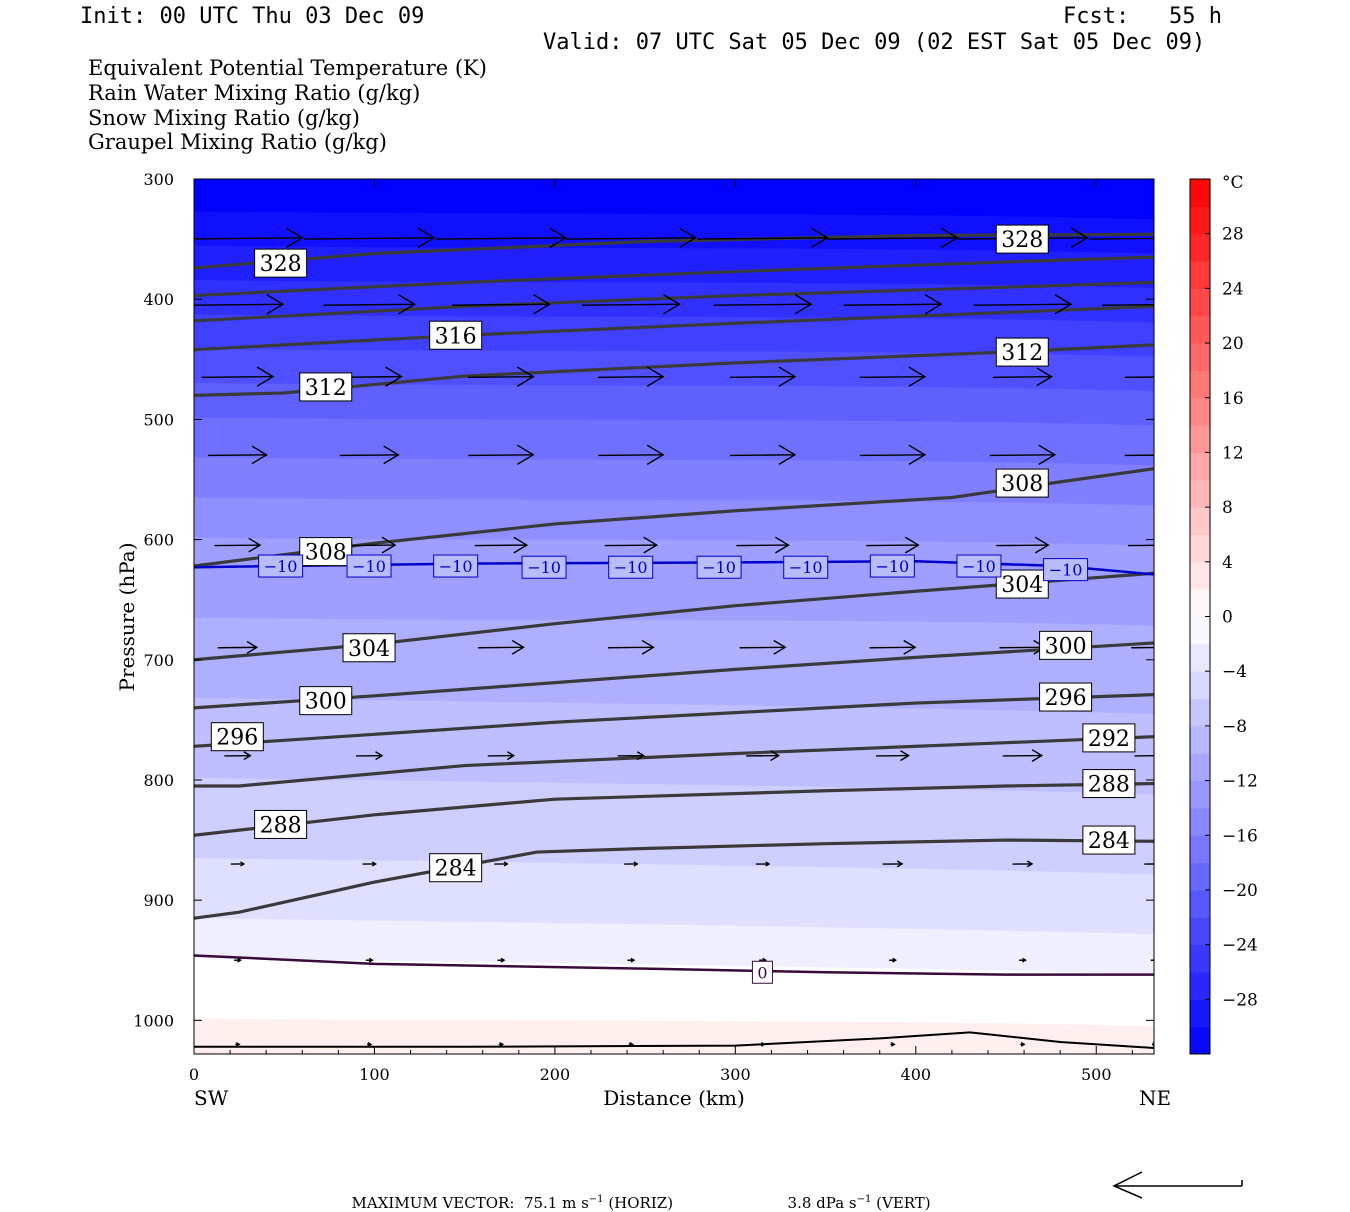 The width and height of the screenshot is (1350, 1212). Describe the element at coordinates (1022, 353) in the screenshot. I see `theta-e-label-text: 312` at that location.